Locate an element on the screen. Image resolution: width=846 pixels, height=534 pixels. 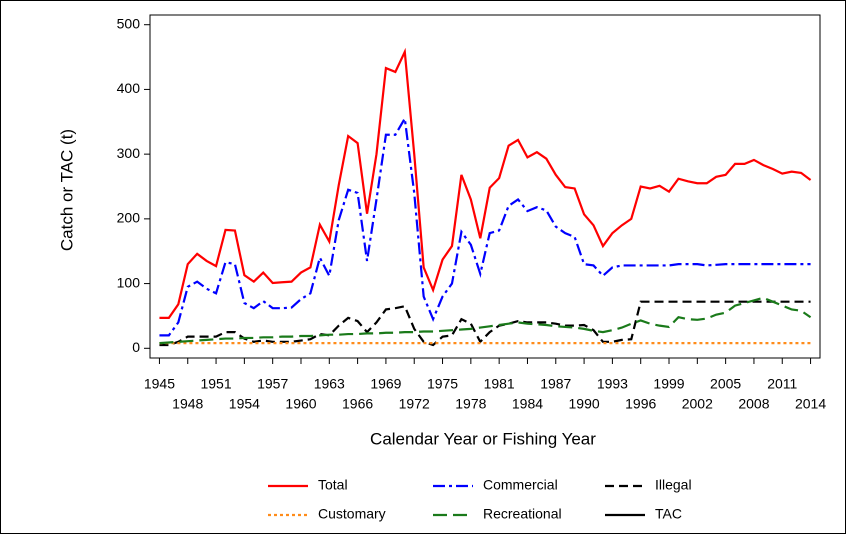
x-tick-label: 2005 is located at coordinates (725, 384).